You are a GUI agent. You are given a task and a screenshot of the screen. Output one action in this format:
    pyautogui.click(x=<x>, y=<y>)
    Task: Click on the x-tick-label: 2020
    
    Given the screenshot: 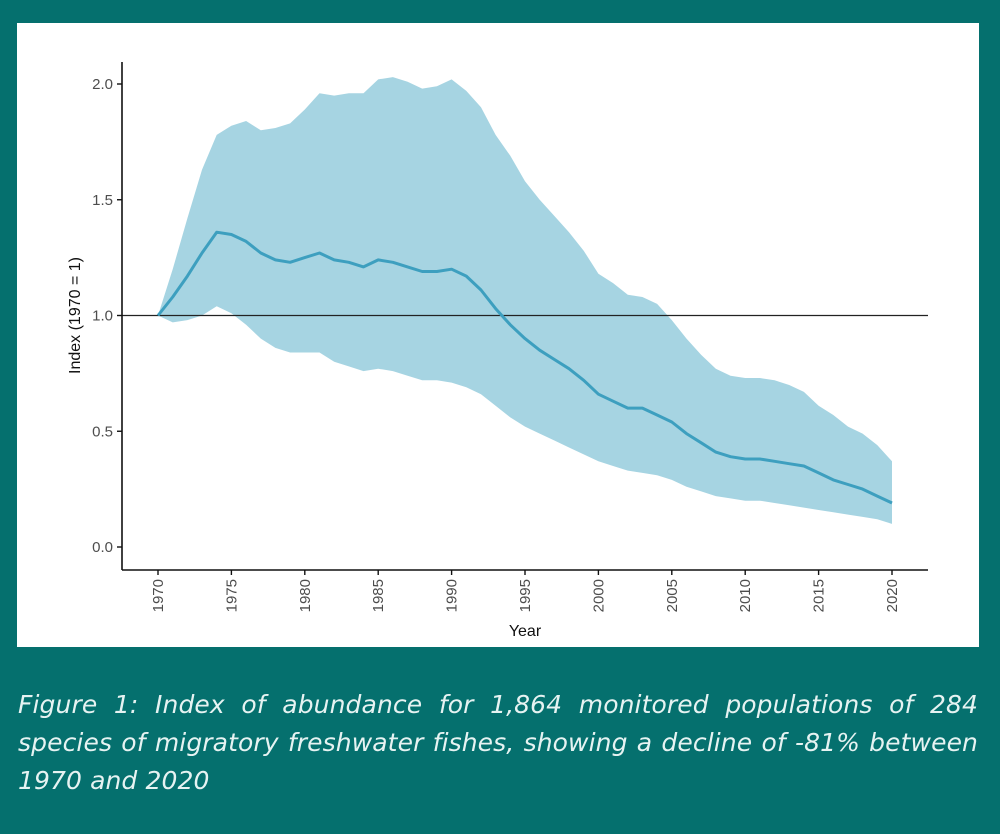 What is the action you would take?
    pyautogui.click(x=892, y=595)
    